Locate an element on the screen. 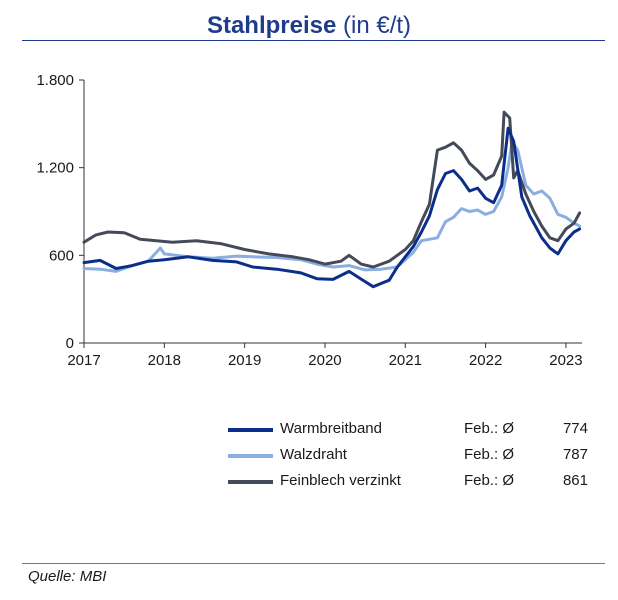 This screenshot has height=600, width=618. x-tick-label: 2018 is located at coordinates (164, 360).